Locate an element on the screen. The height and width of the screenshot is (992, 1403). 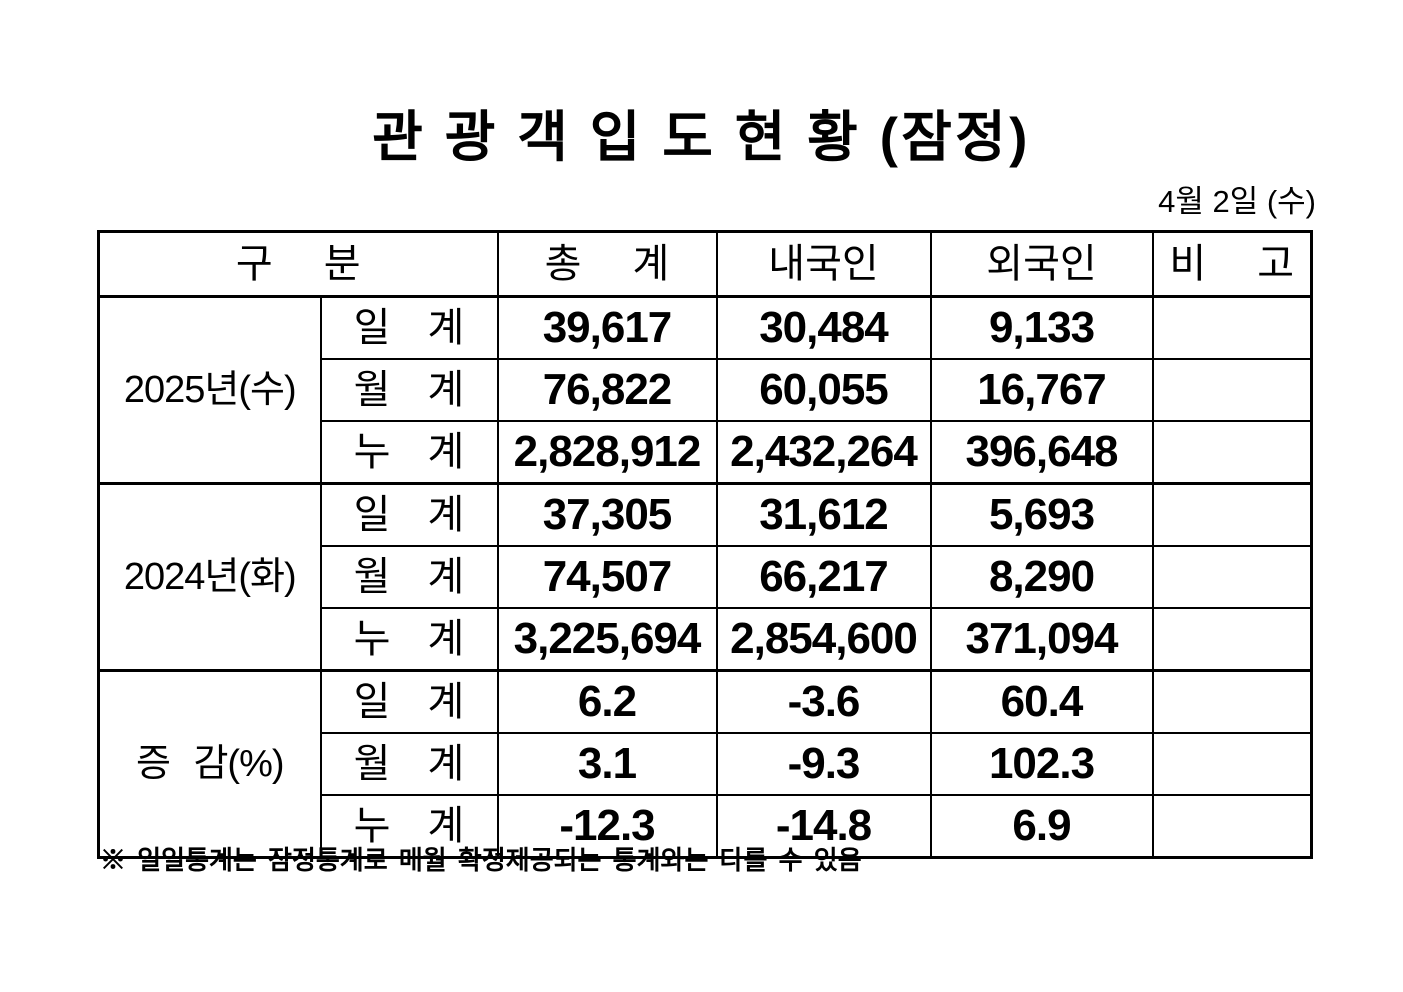
value-foreign: 8,290 is located at coordinates (1041, 577).